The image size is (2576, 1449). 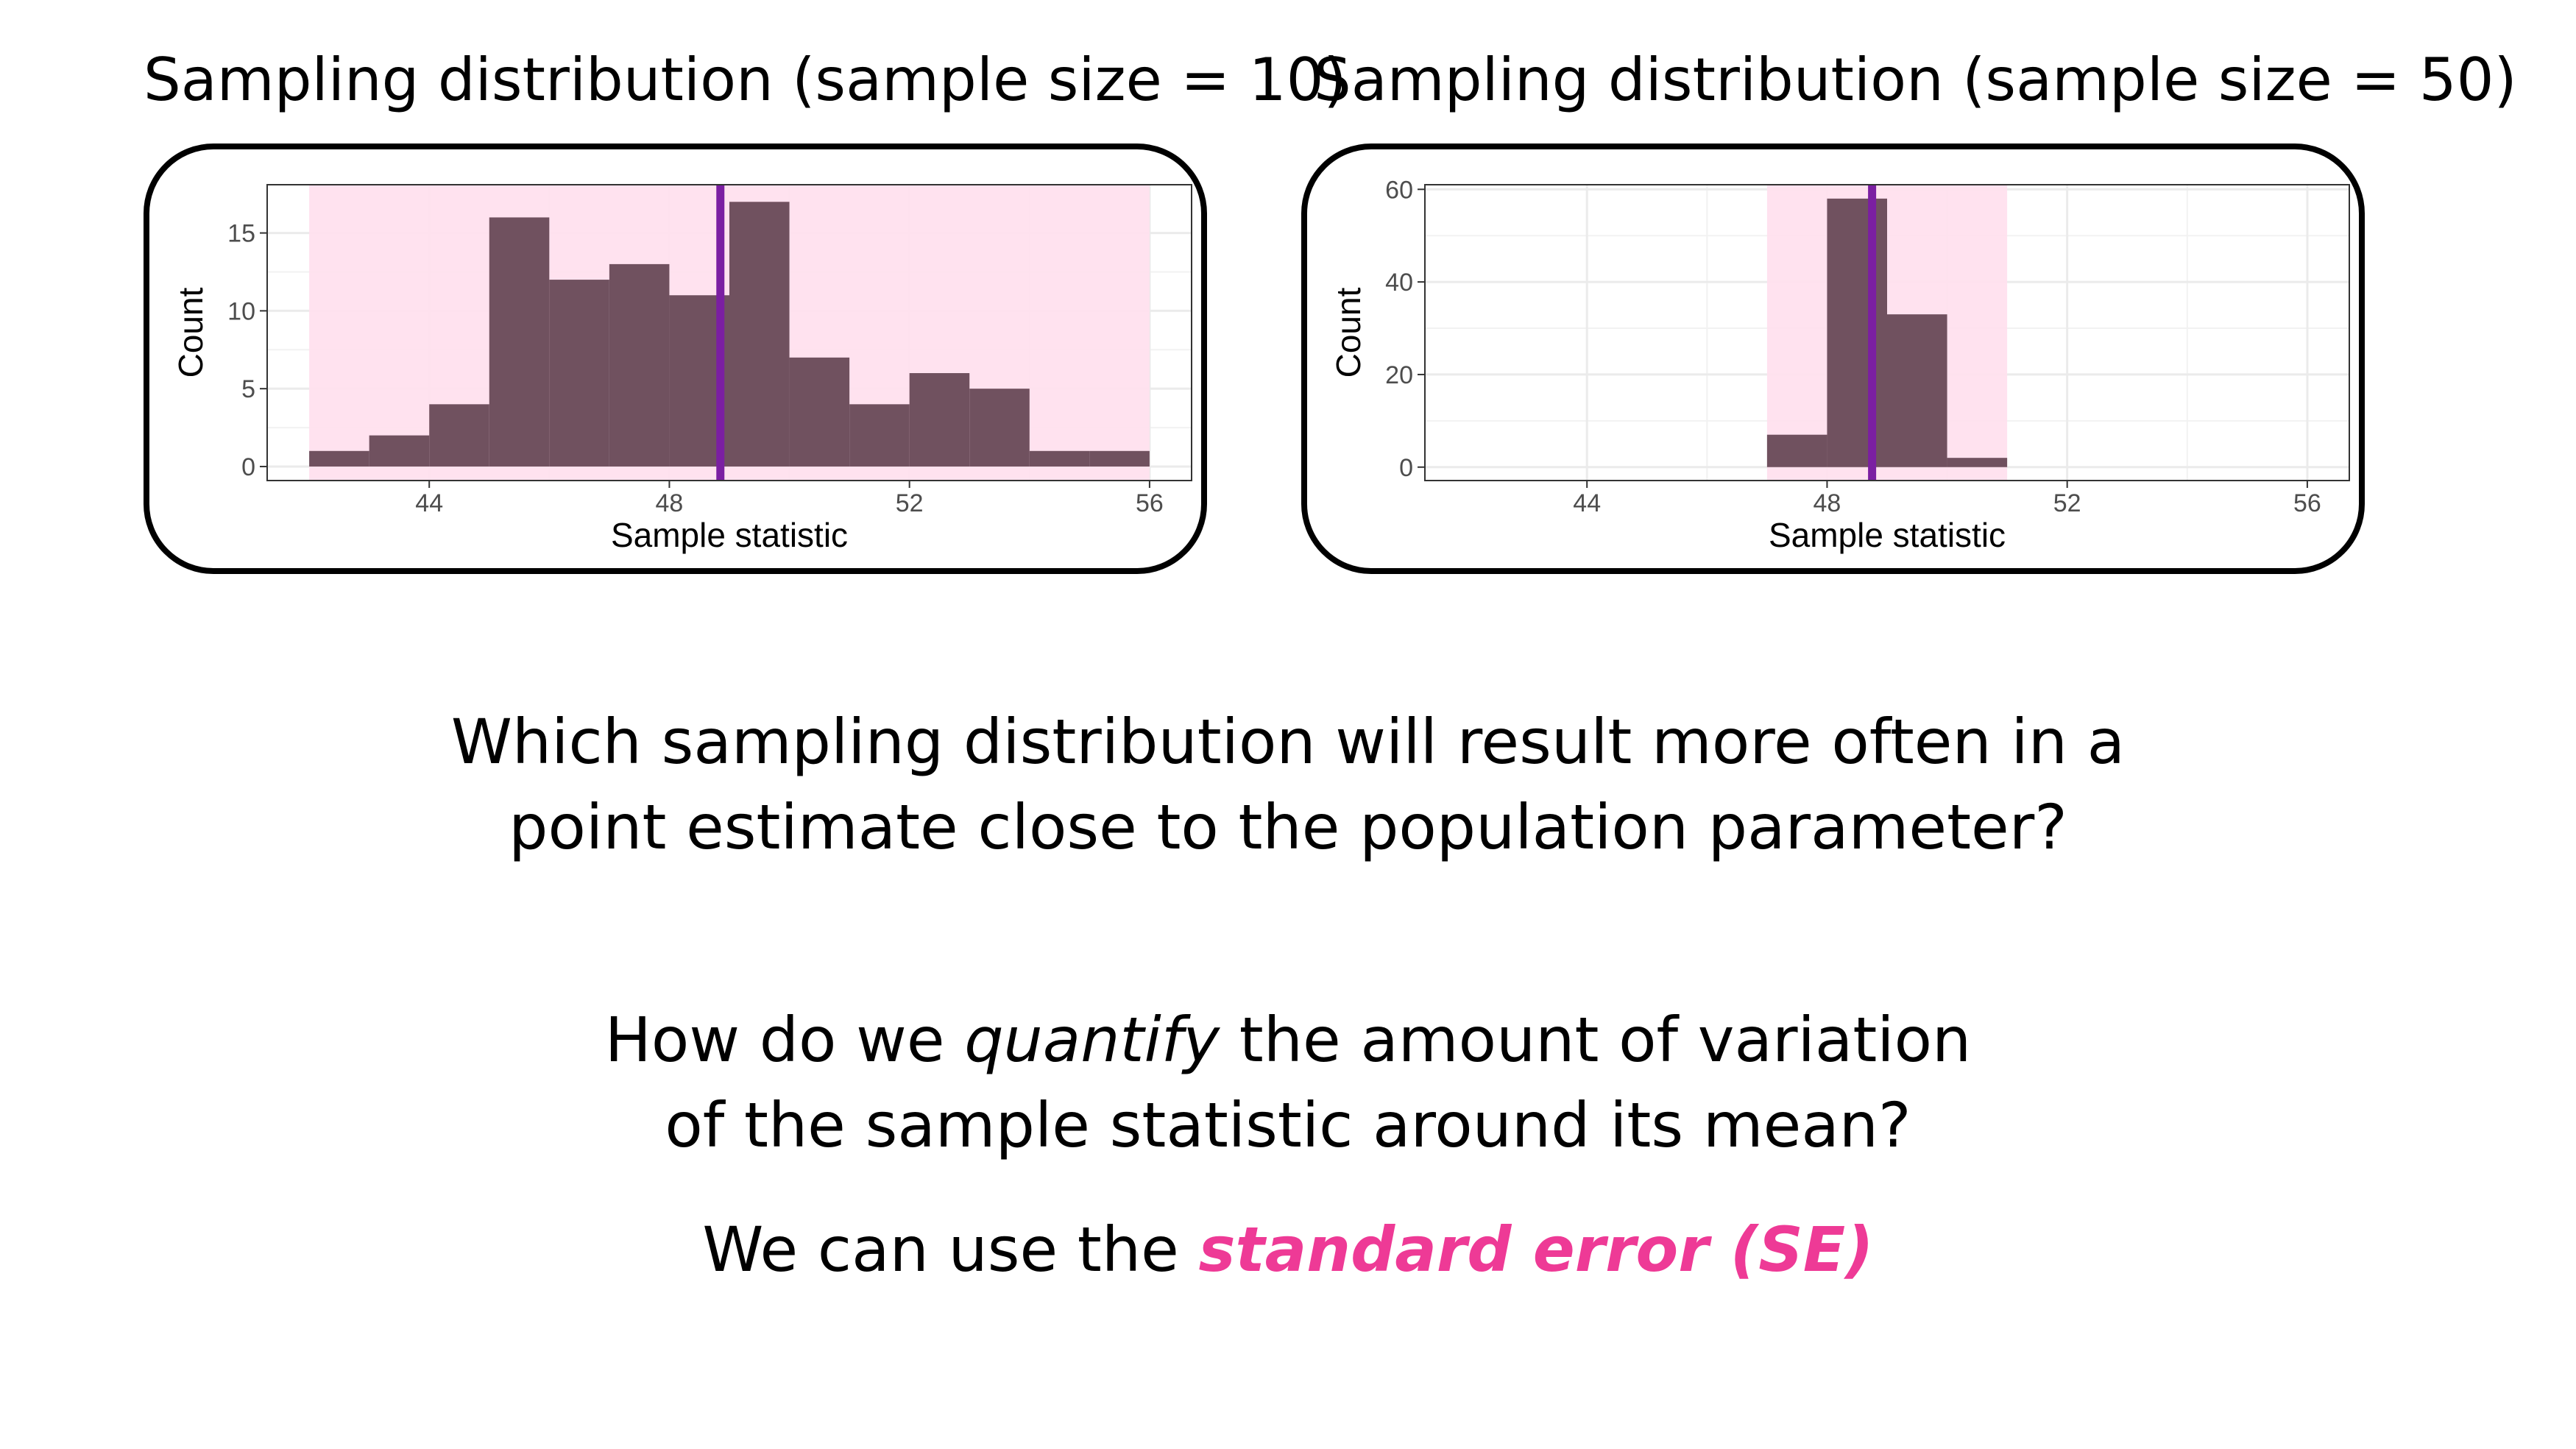 What do you see at coordinates (1092, 1040) in the screenshot?
I see `quantify-emphasis: quantify` at bounding box center [1092, 1040].